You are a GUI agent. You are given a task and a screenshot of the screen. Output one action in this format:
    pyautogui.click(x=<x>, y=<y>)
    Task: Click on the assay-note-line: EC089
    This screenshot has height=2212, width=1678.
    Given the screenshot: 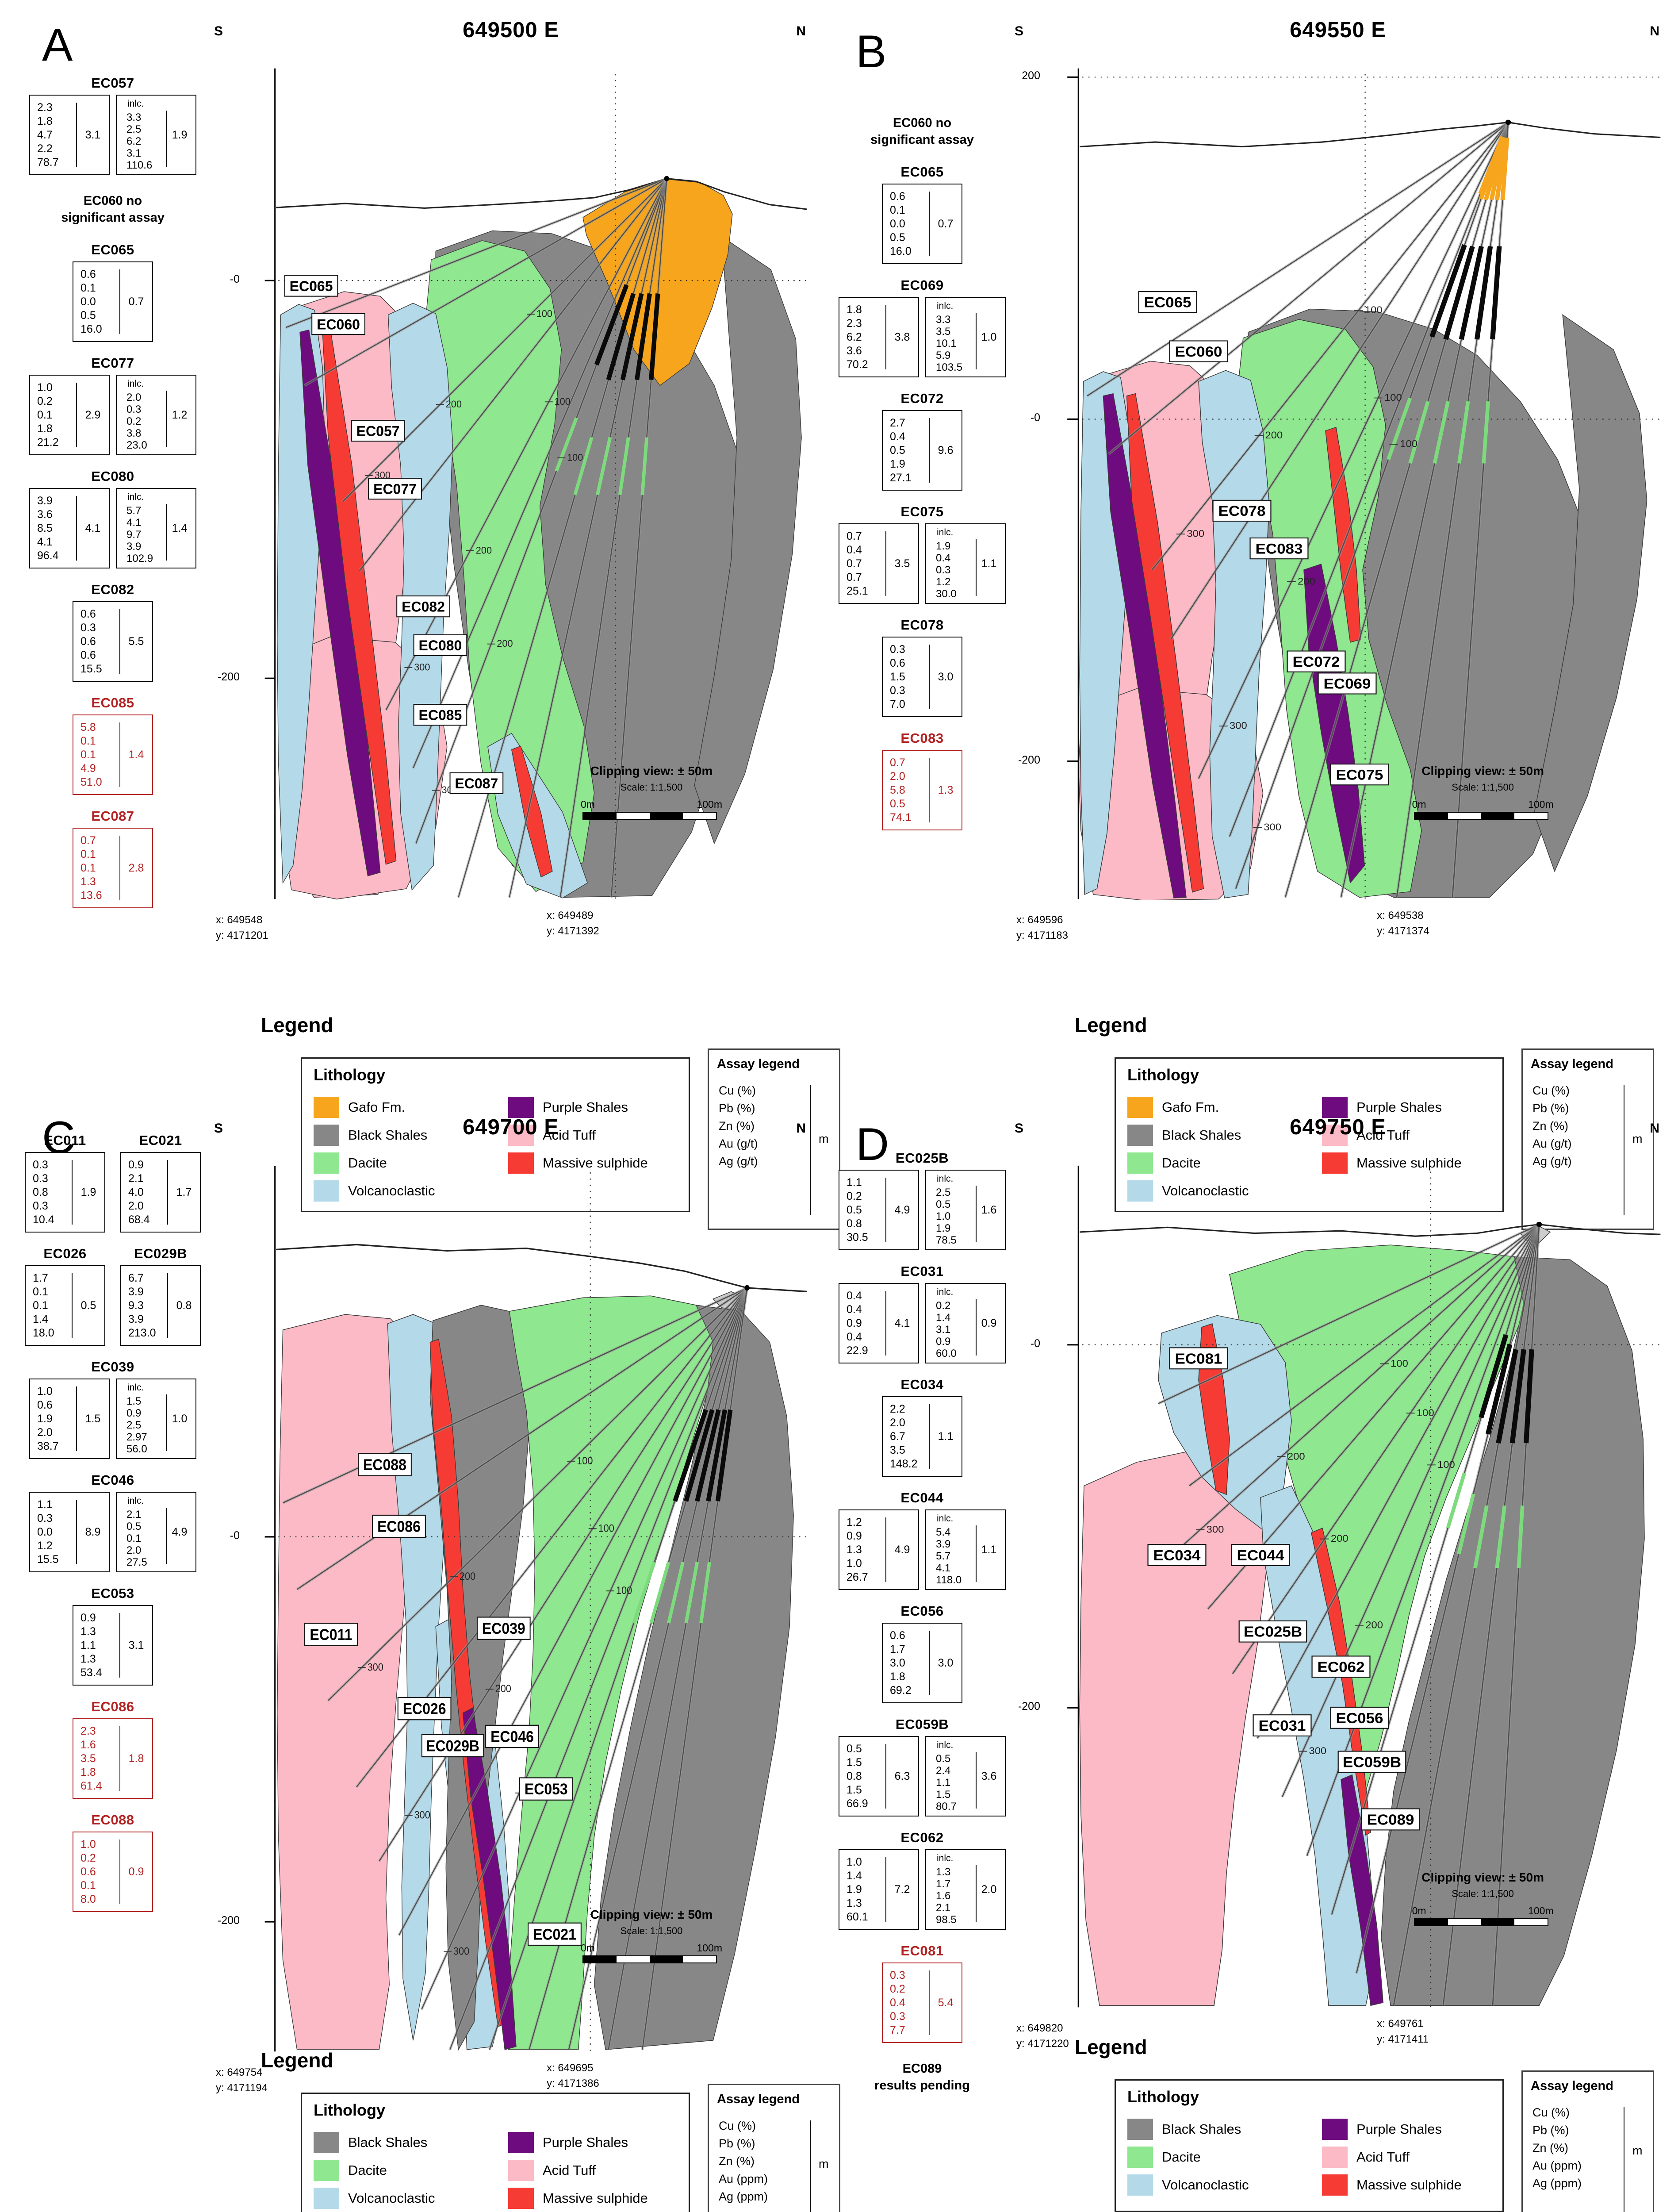 What is the action you would take?
    pyautogui.click(x=922, y=2069)
    